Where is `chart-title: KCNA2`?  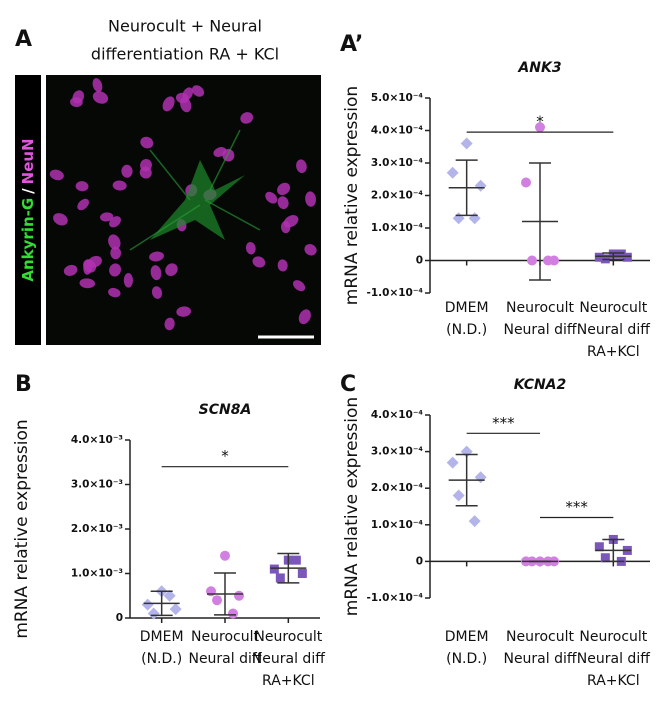
chart-title: KCNA2 is located at coordinates (540, 385).